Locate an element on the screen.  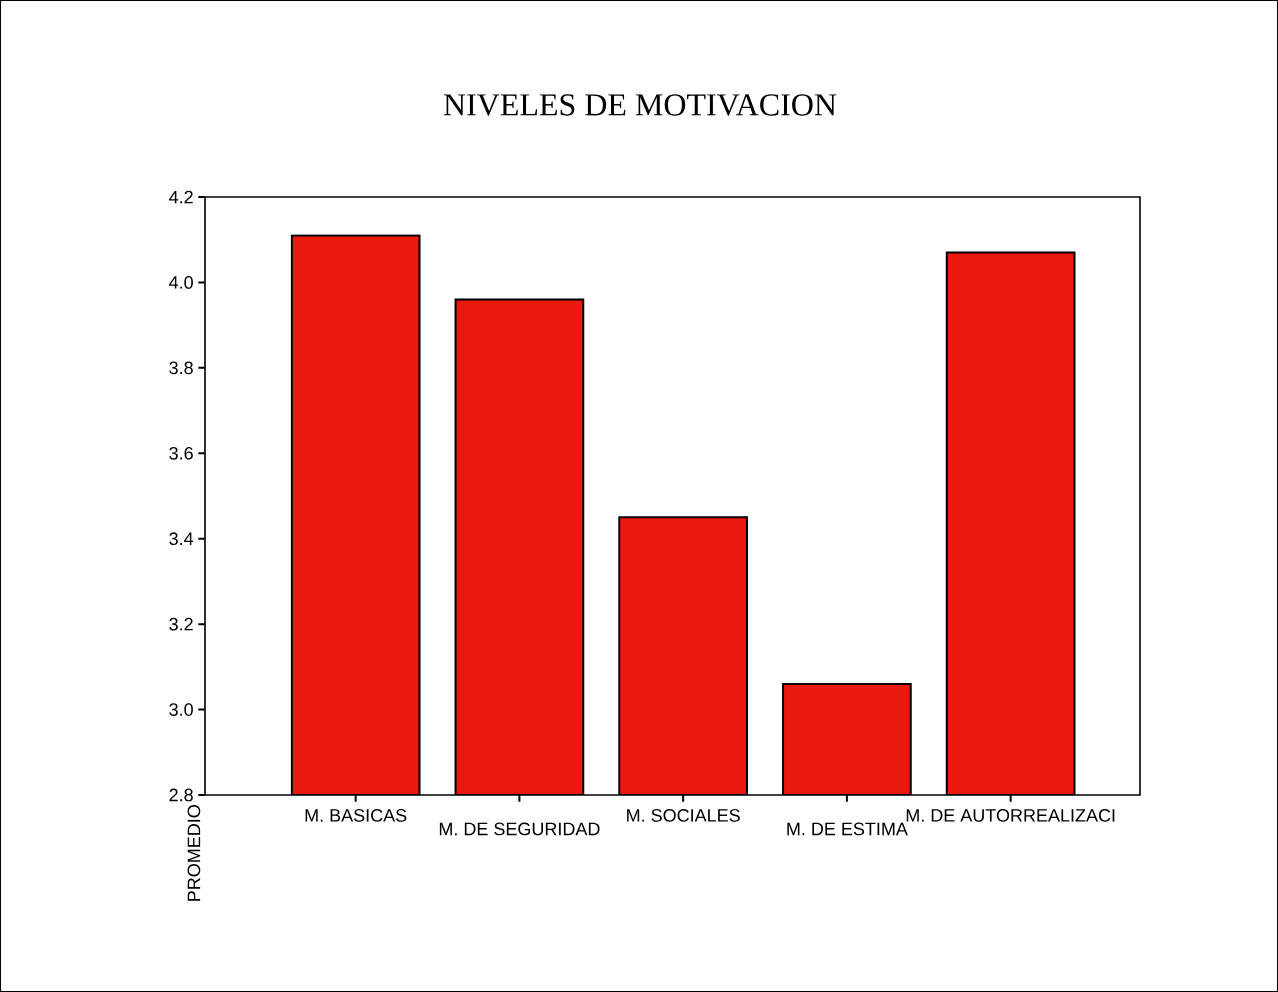
y-tick-label: 2.8 is located at coordinates (181, 795).